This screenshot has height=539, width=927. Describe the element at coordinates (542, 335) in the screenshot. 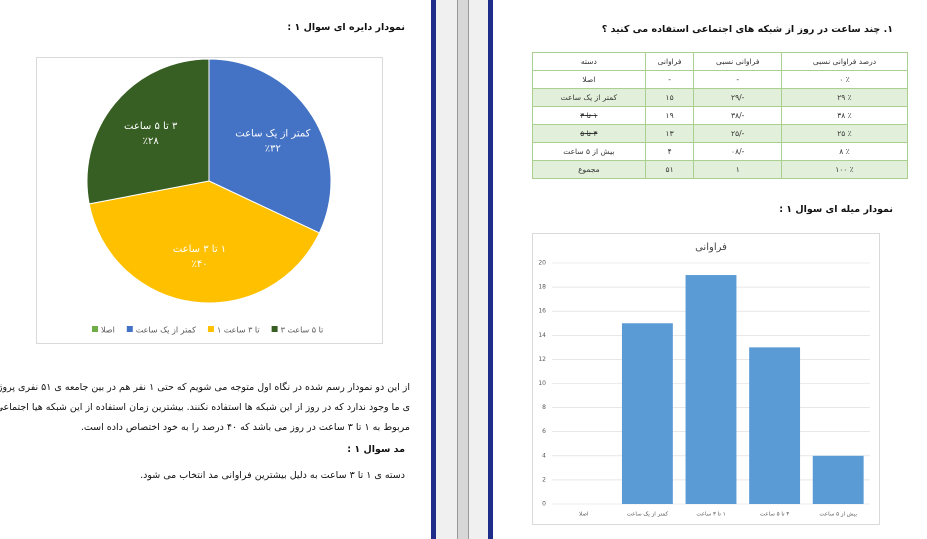

I see `y-tick-label: 14` at that location.